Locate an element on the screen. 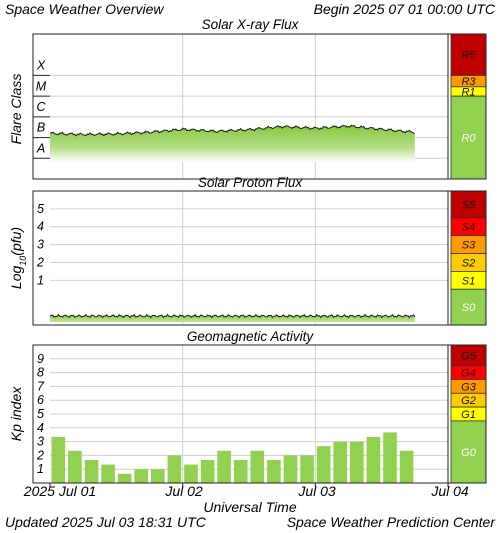 The image size is (500, 533). kp-ytick-1: 1 is located at coordinates (40, 469).